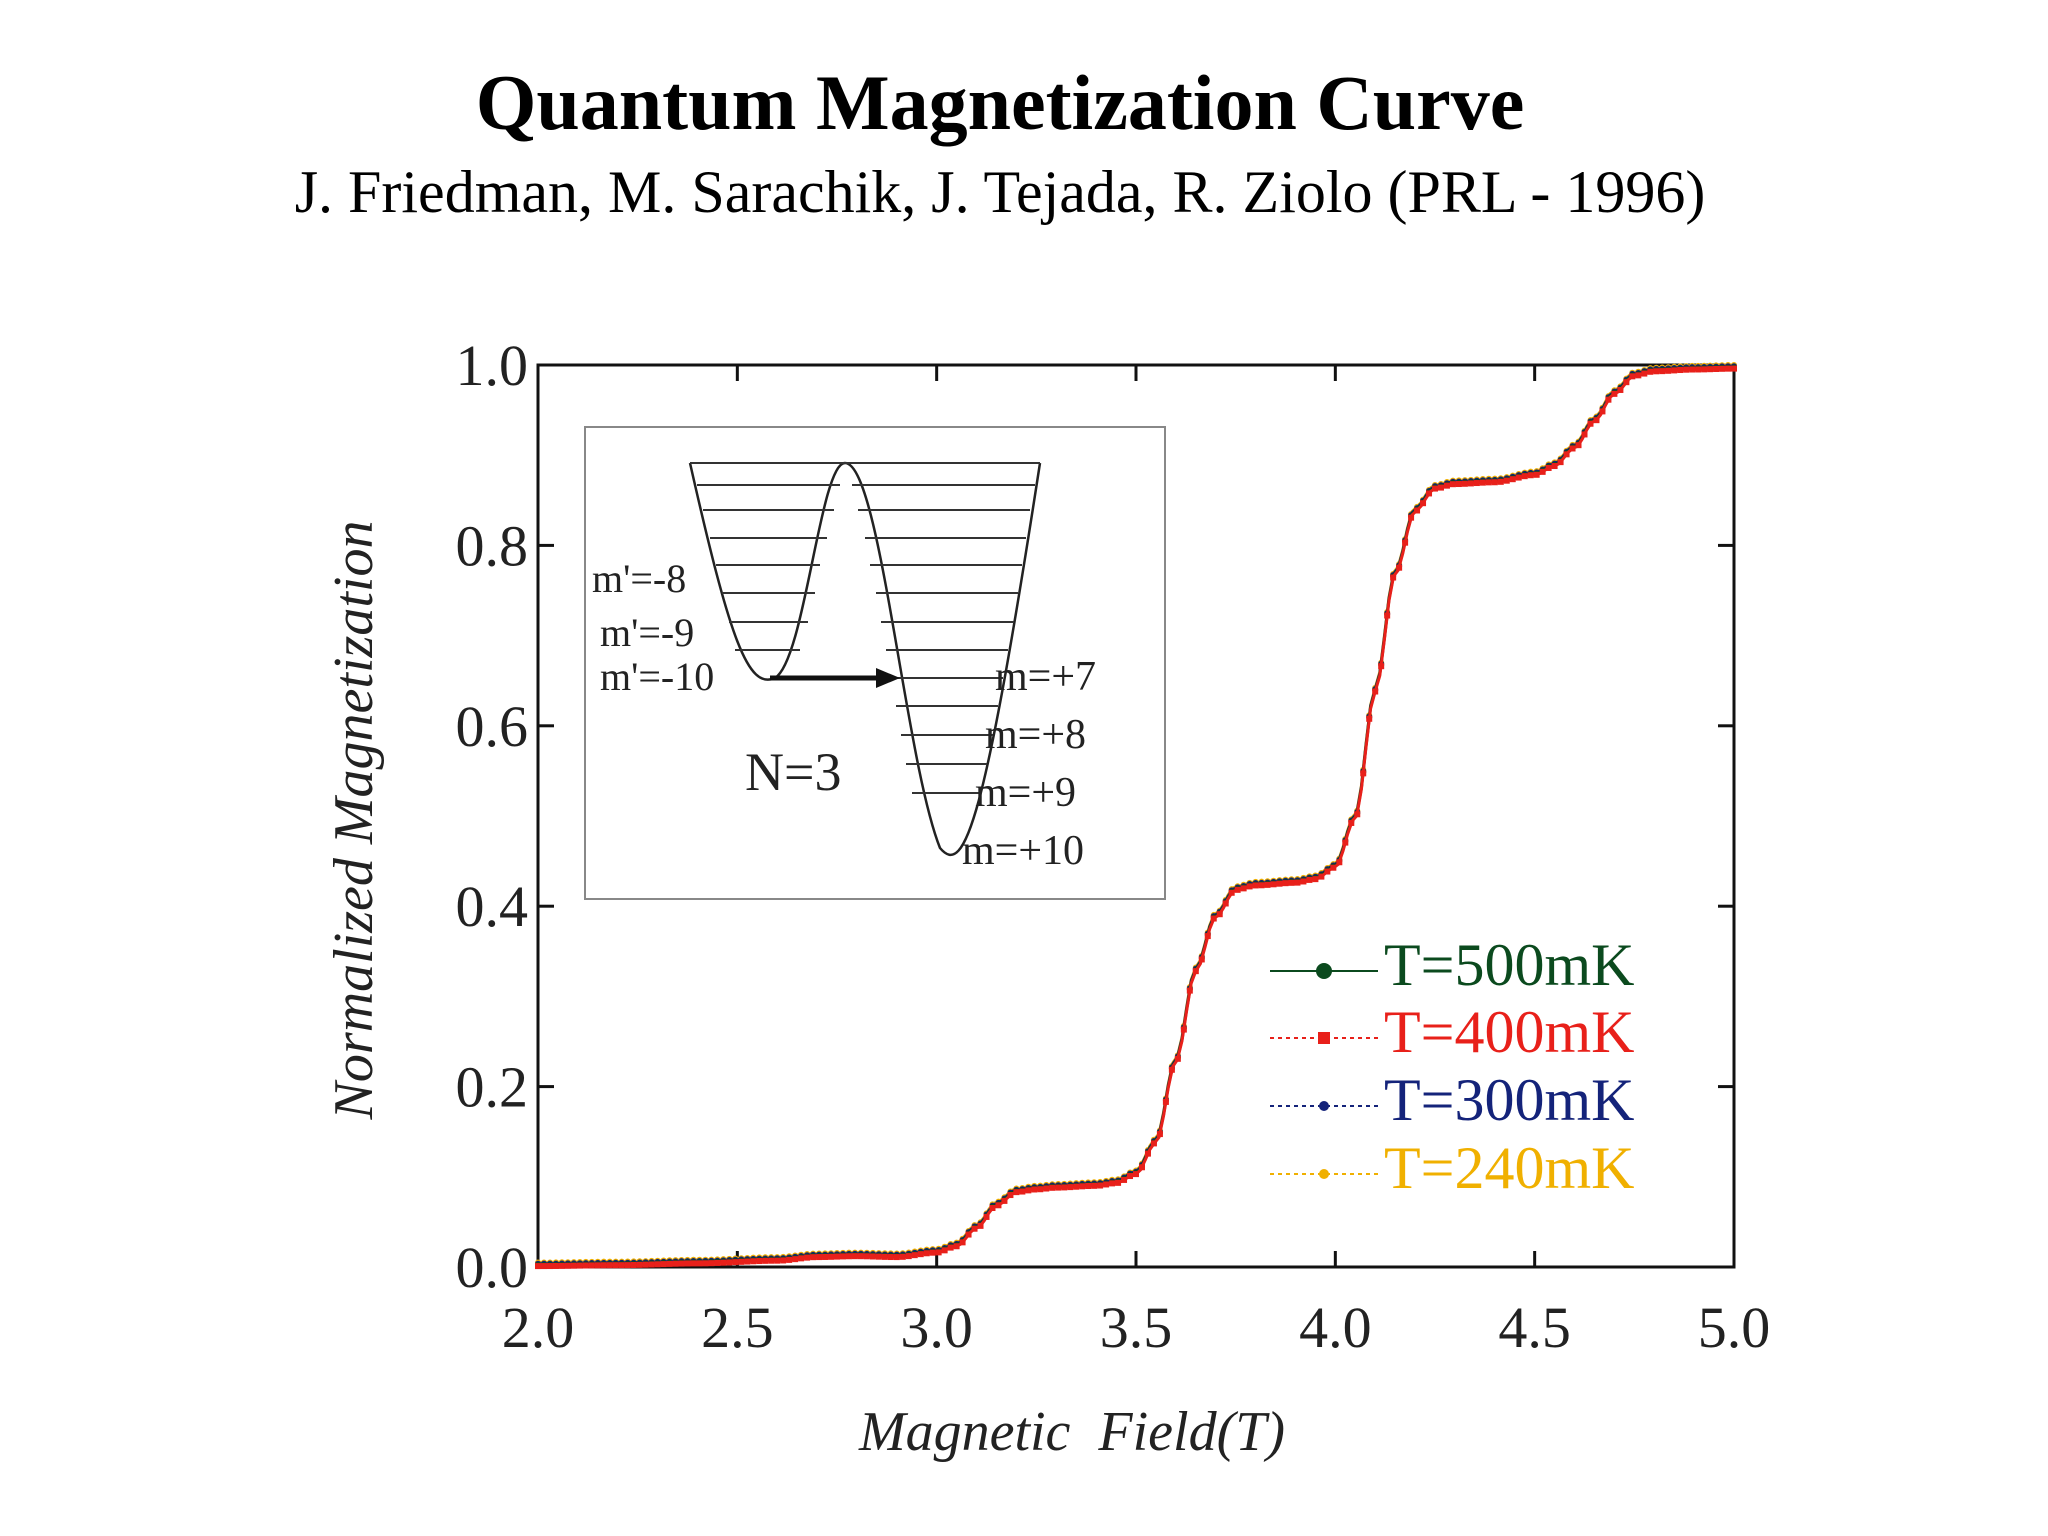  Describe the element at coordinates (1335, 1327) in the screenshot. I see `x-tick-label: 4.0` at that location.